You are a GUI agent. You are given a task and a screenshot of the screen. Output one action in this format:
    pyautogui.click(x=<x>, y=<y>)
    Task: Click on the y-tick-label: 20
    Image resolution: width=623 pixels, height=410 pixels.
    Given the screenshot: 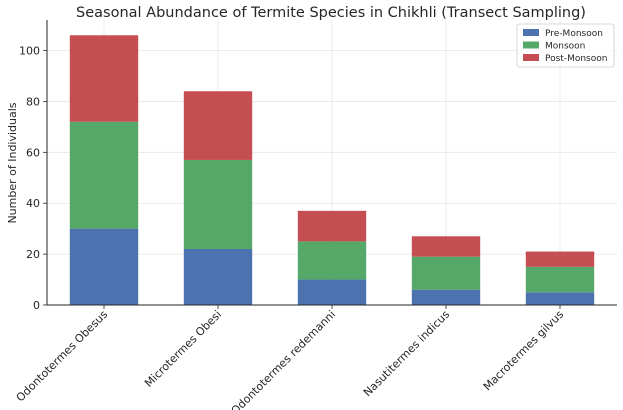 What is the action you would take?
    pyautogui.click(x=33, y=254)
    